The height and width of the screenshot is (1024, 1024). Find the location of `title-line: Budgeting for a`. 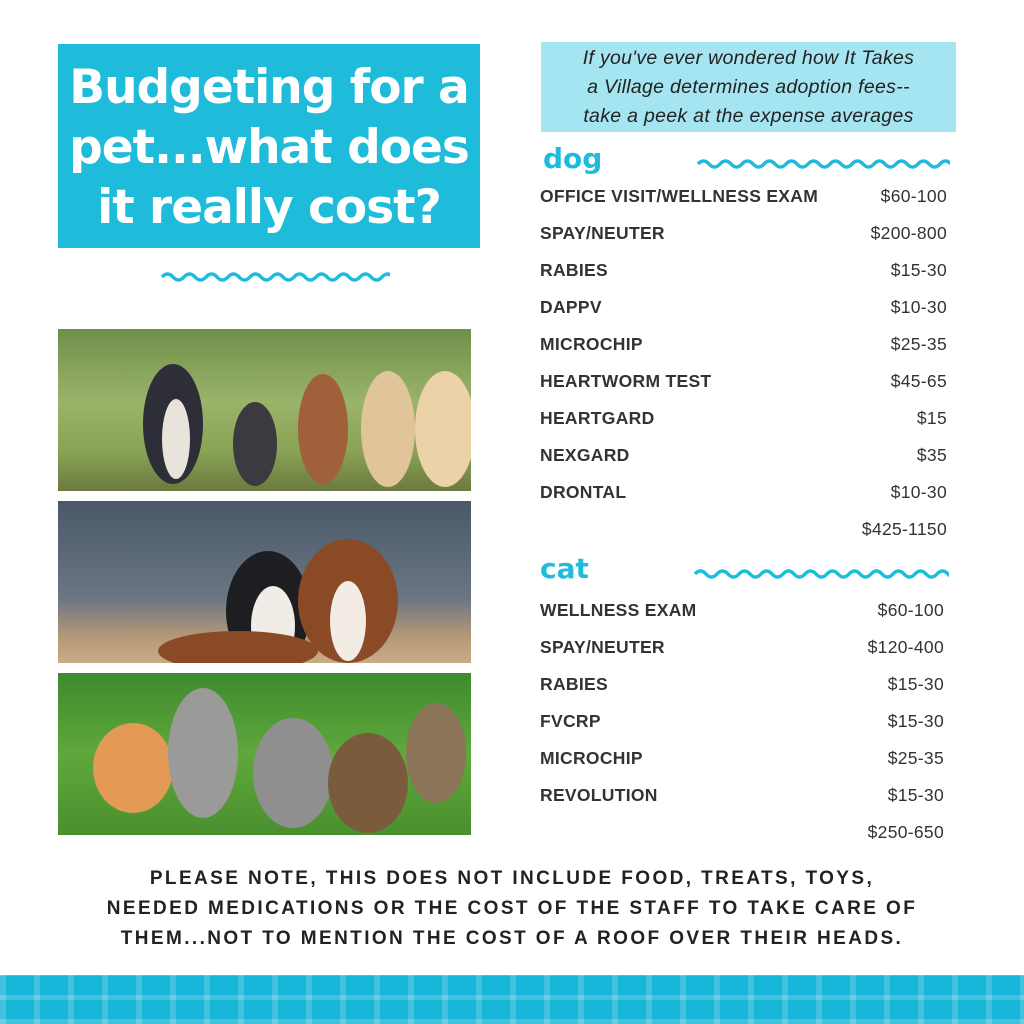

title-line: Budgeting for a is located at coordinates (269, 87).